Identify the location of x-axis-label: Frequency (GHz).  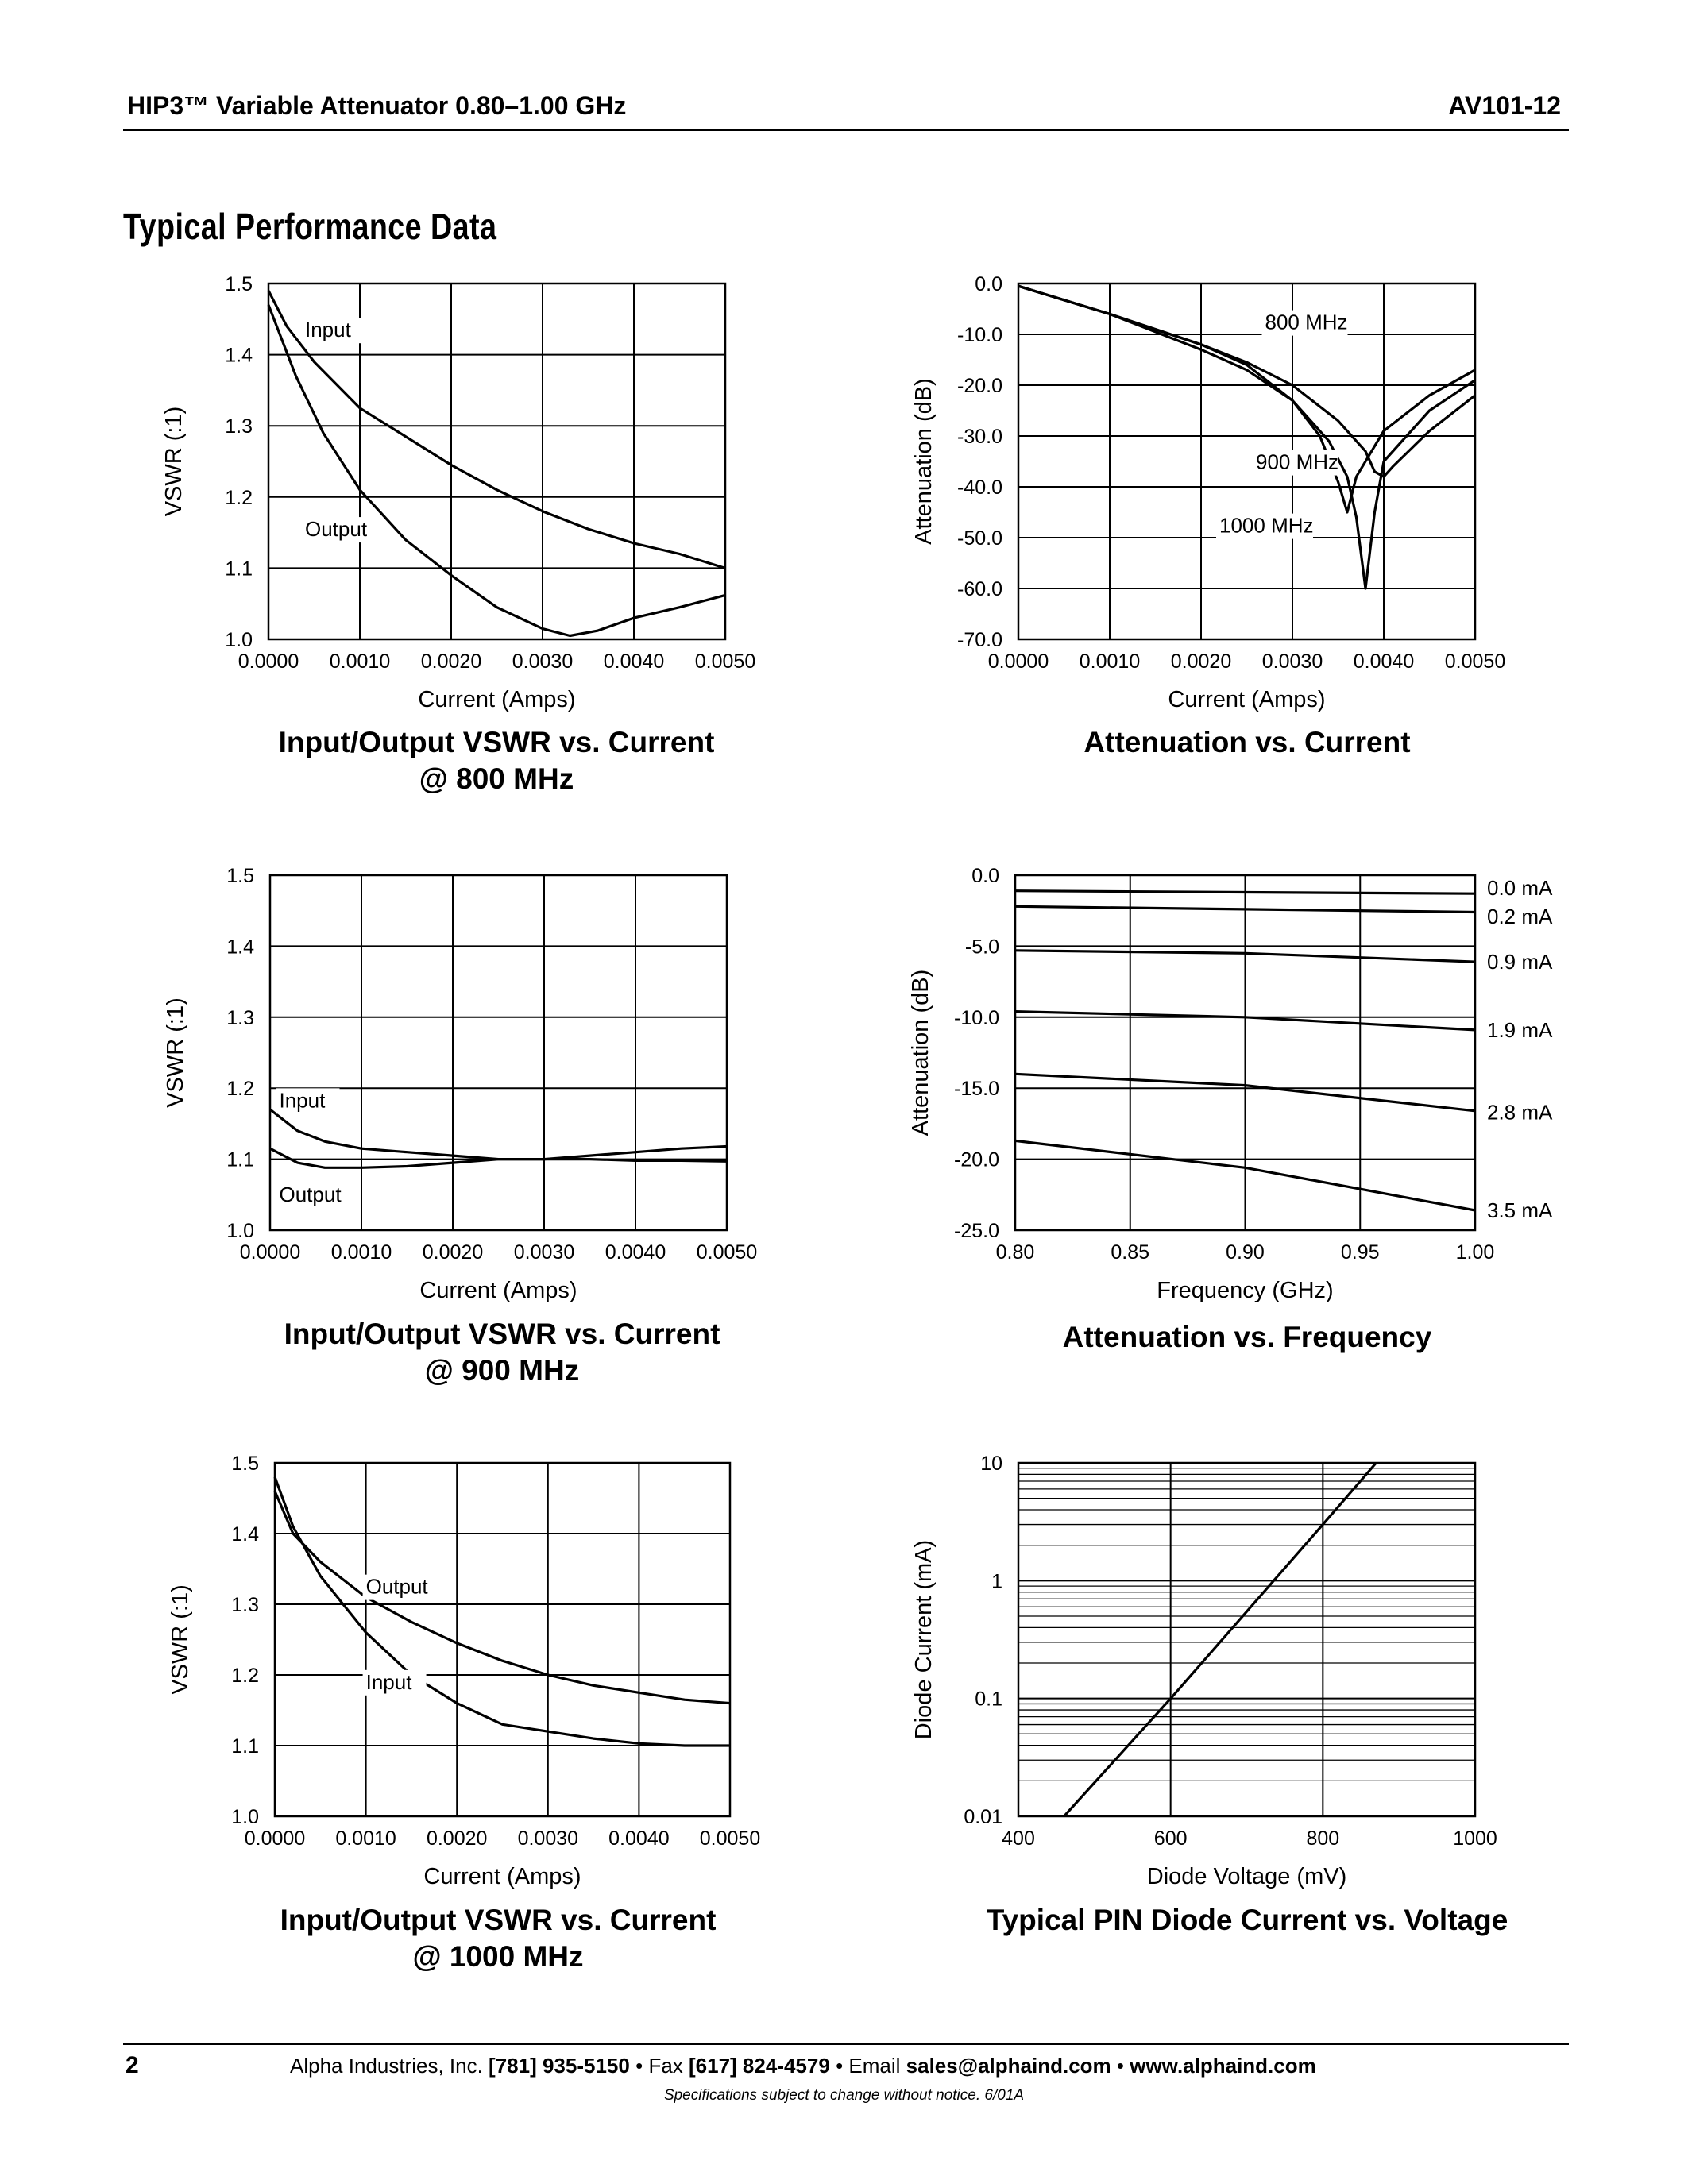
(1245, 1290).